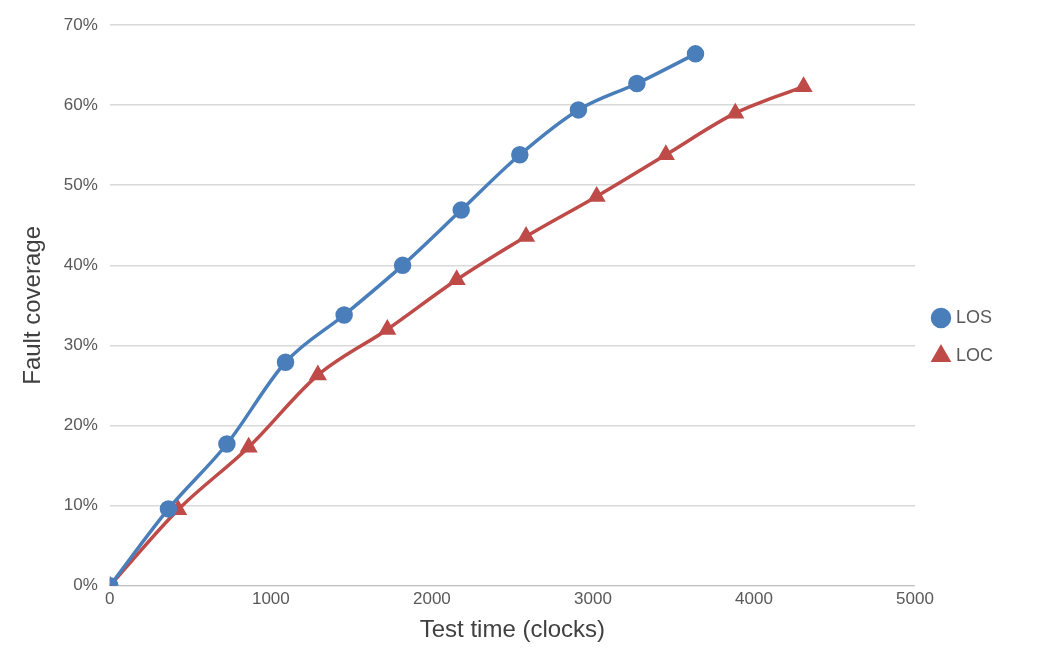 This screenshot has height=669, width=1043. What do you see at coordinates (80, 184) in the screenshot?
I see `y-tick-label: 50%` at bounding box center [80, 184].